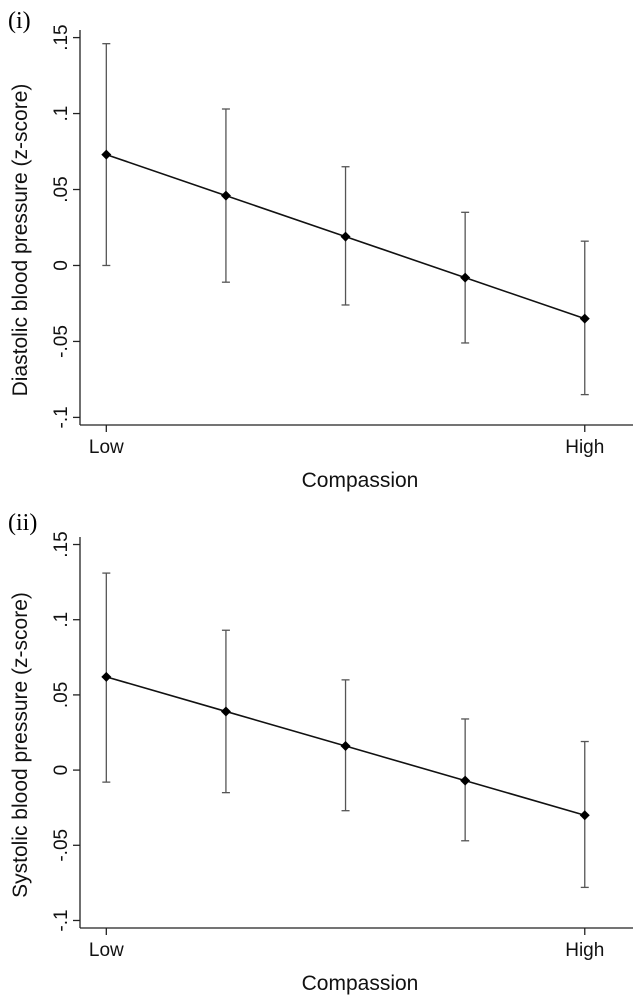 The height and width of the screenshot is (996, 635). What do you see at coordinates (22, 523) in the screenshot?
I see `panel-label: (ii)` at bounding box center [22, 523].